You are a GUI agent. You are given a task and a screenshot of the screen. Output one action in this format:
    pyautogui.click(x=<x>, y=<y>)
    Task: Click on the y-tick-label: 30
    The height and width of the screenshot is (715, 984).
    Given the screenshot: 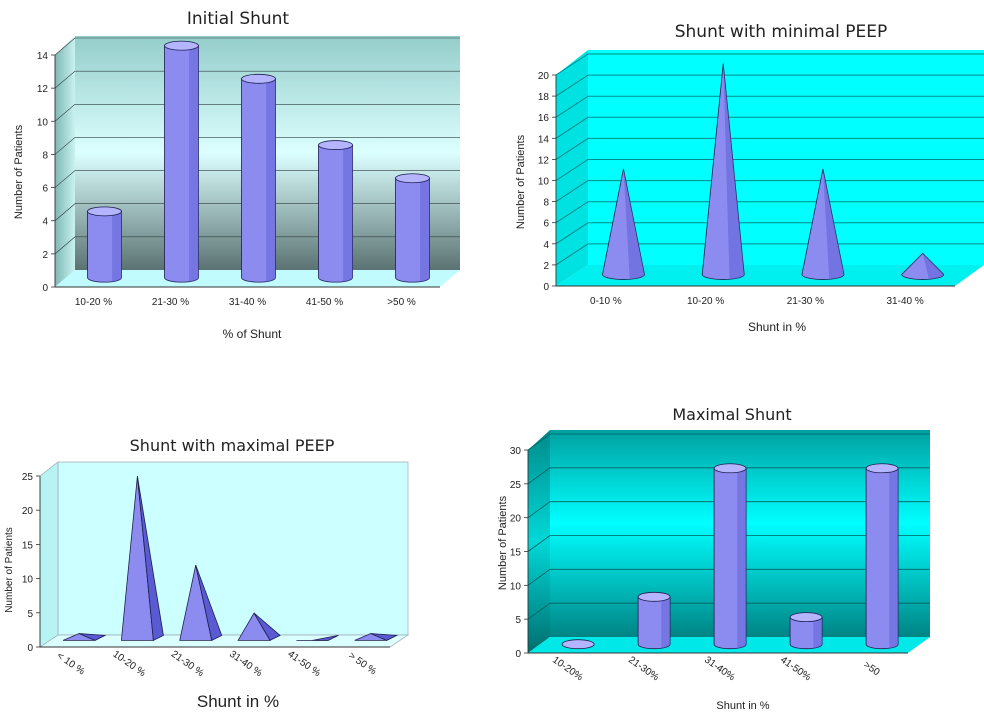 What is the action you would take?
    pyautogui.click(x=516, y=451)
    